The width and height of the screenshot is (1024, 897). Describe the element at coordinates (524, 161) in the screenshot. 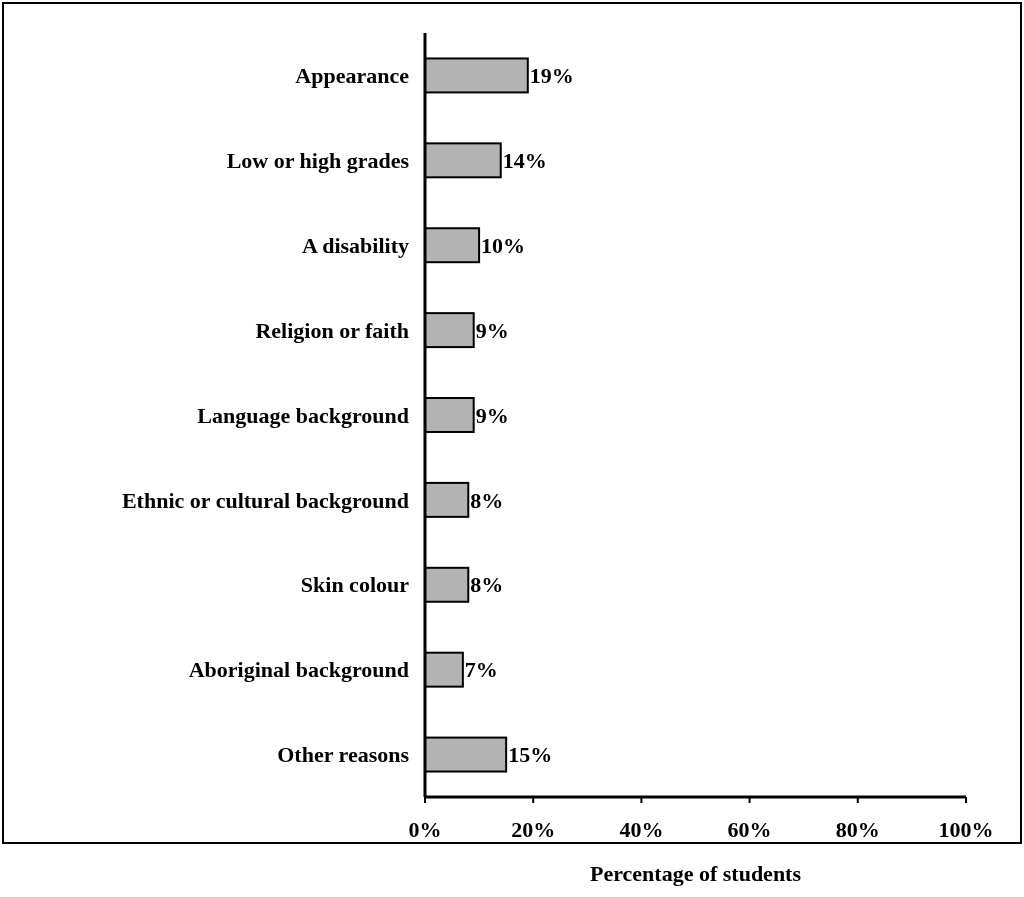

I see `data-label: 14%` at that location.